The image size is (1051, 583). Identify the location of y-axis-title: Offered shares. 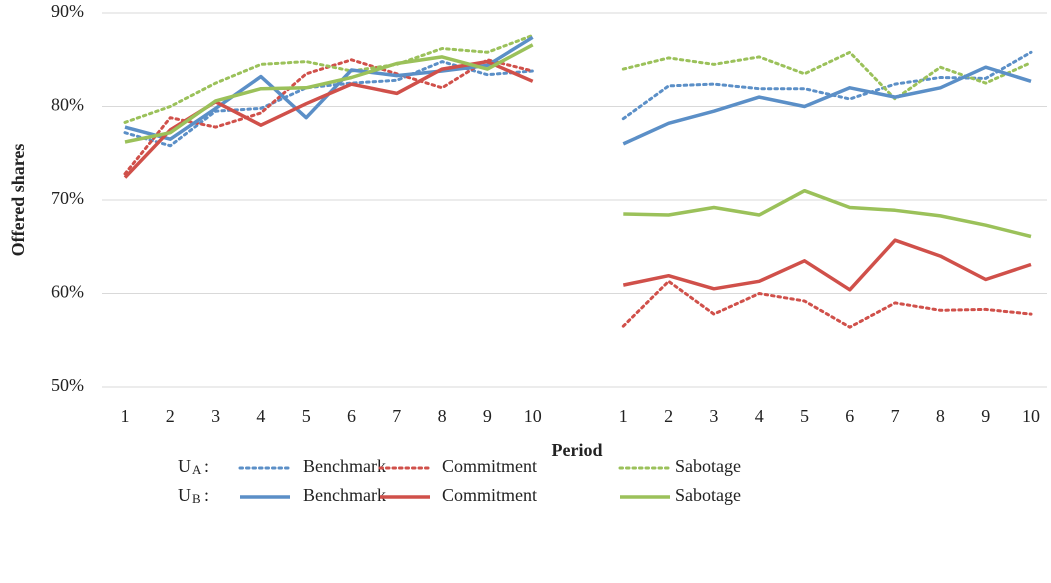
(18, 200).